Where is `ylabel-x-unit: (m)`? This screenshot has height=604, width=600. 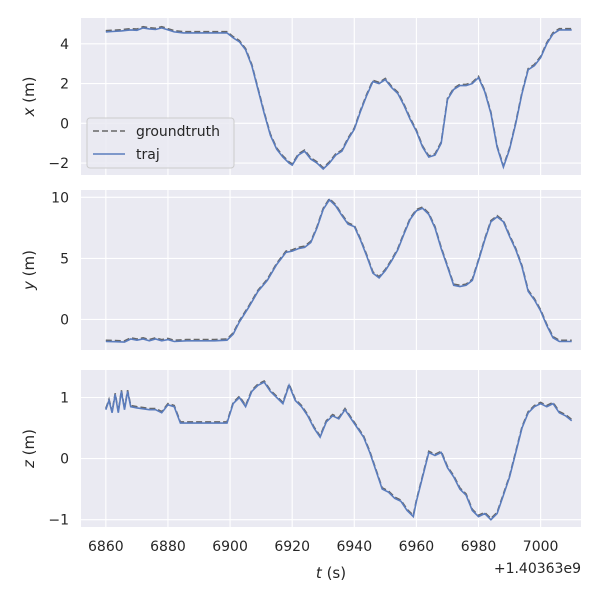
ylabel-x-unit: (m) is located at coordinates (29, 92).